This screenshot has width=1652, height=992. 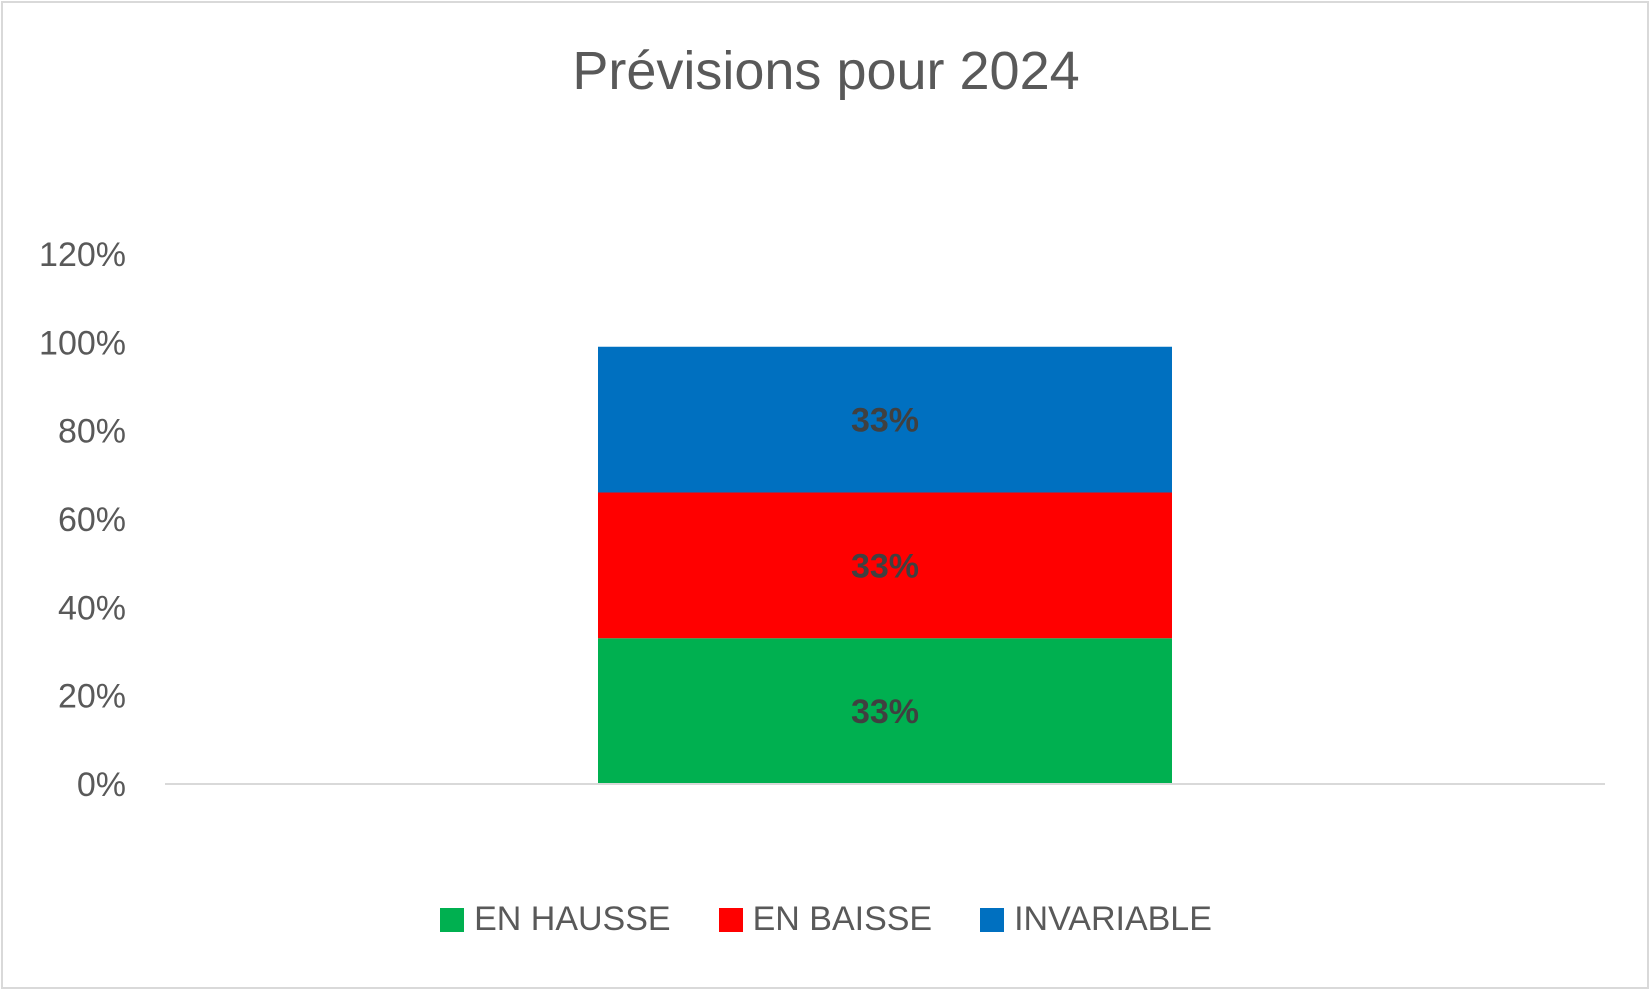 I want to click on y-tick-label: 40%, so click(x=92, y=608).